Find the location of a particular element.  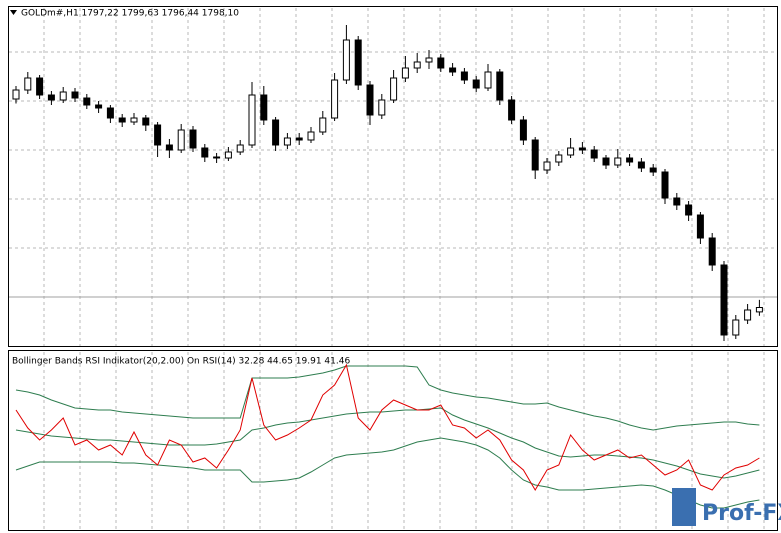

watermark-logo is located at coordinates (684, 507).